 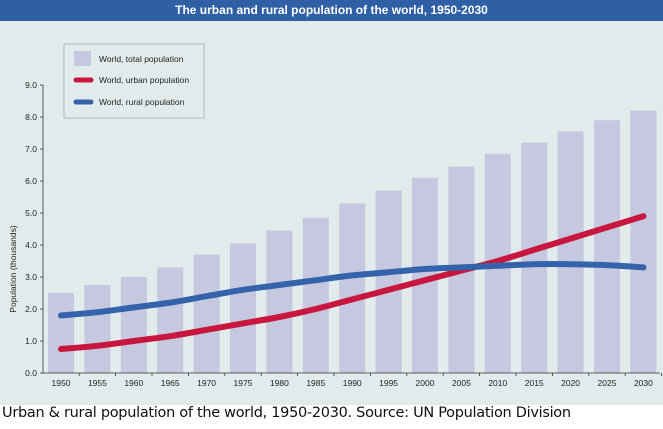 I want to click on x-tick-label: 1980, so click(x=279, y=383).